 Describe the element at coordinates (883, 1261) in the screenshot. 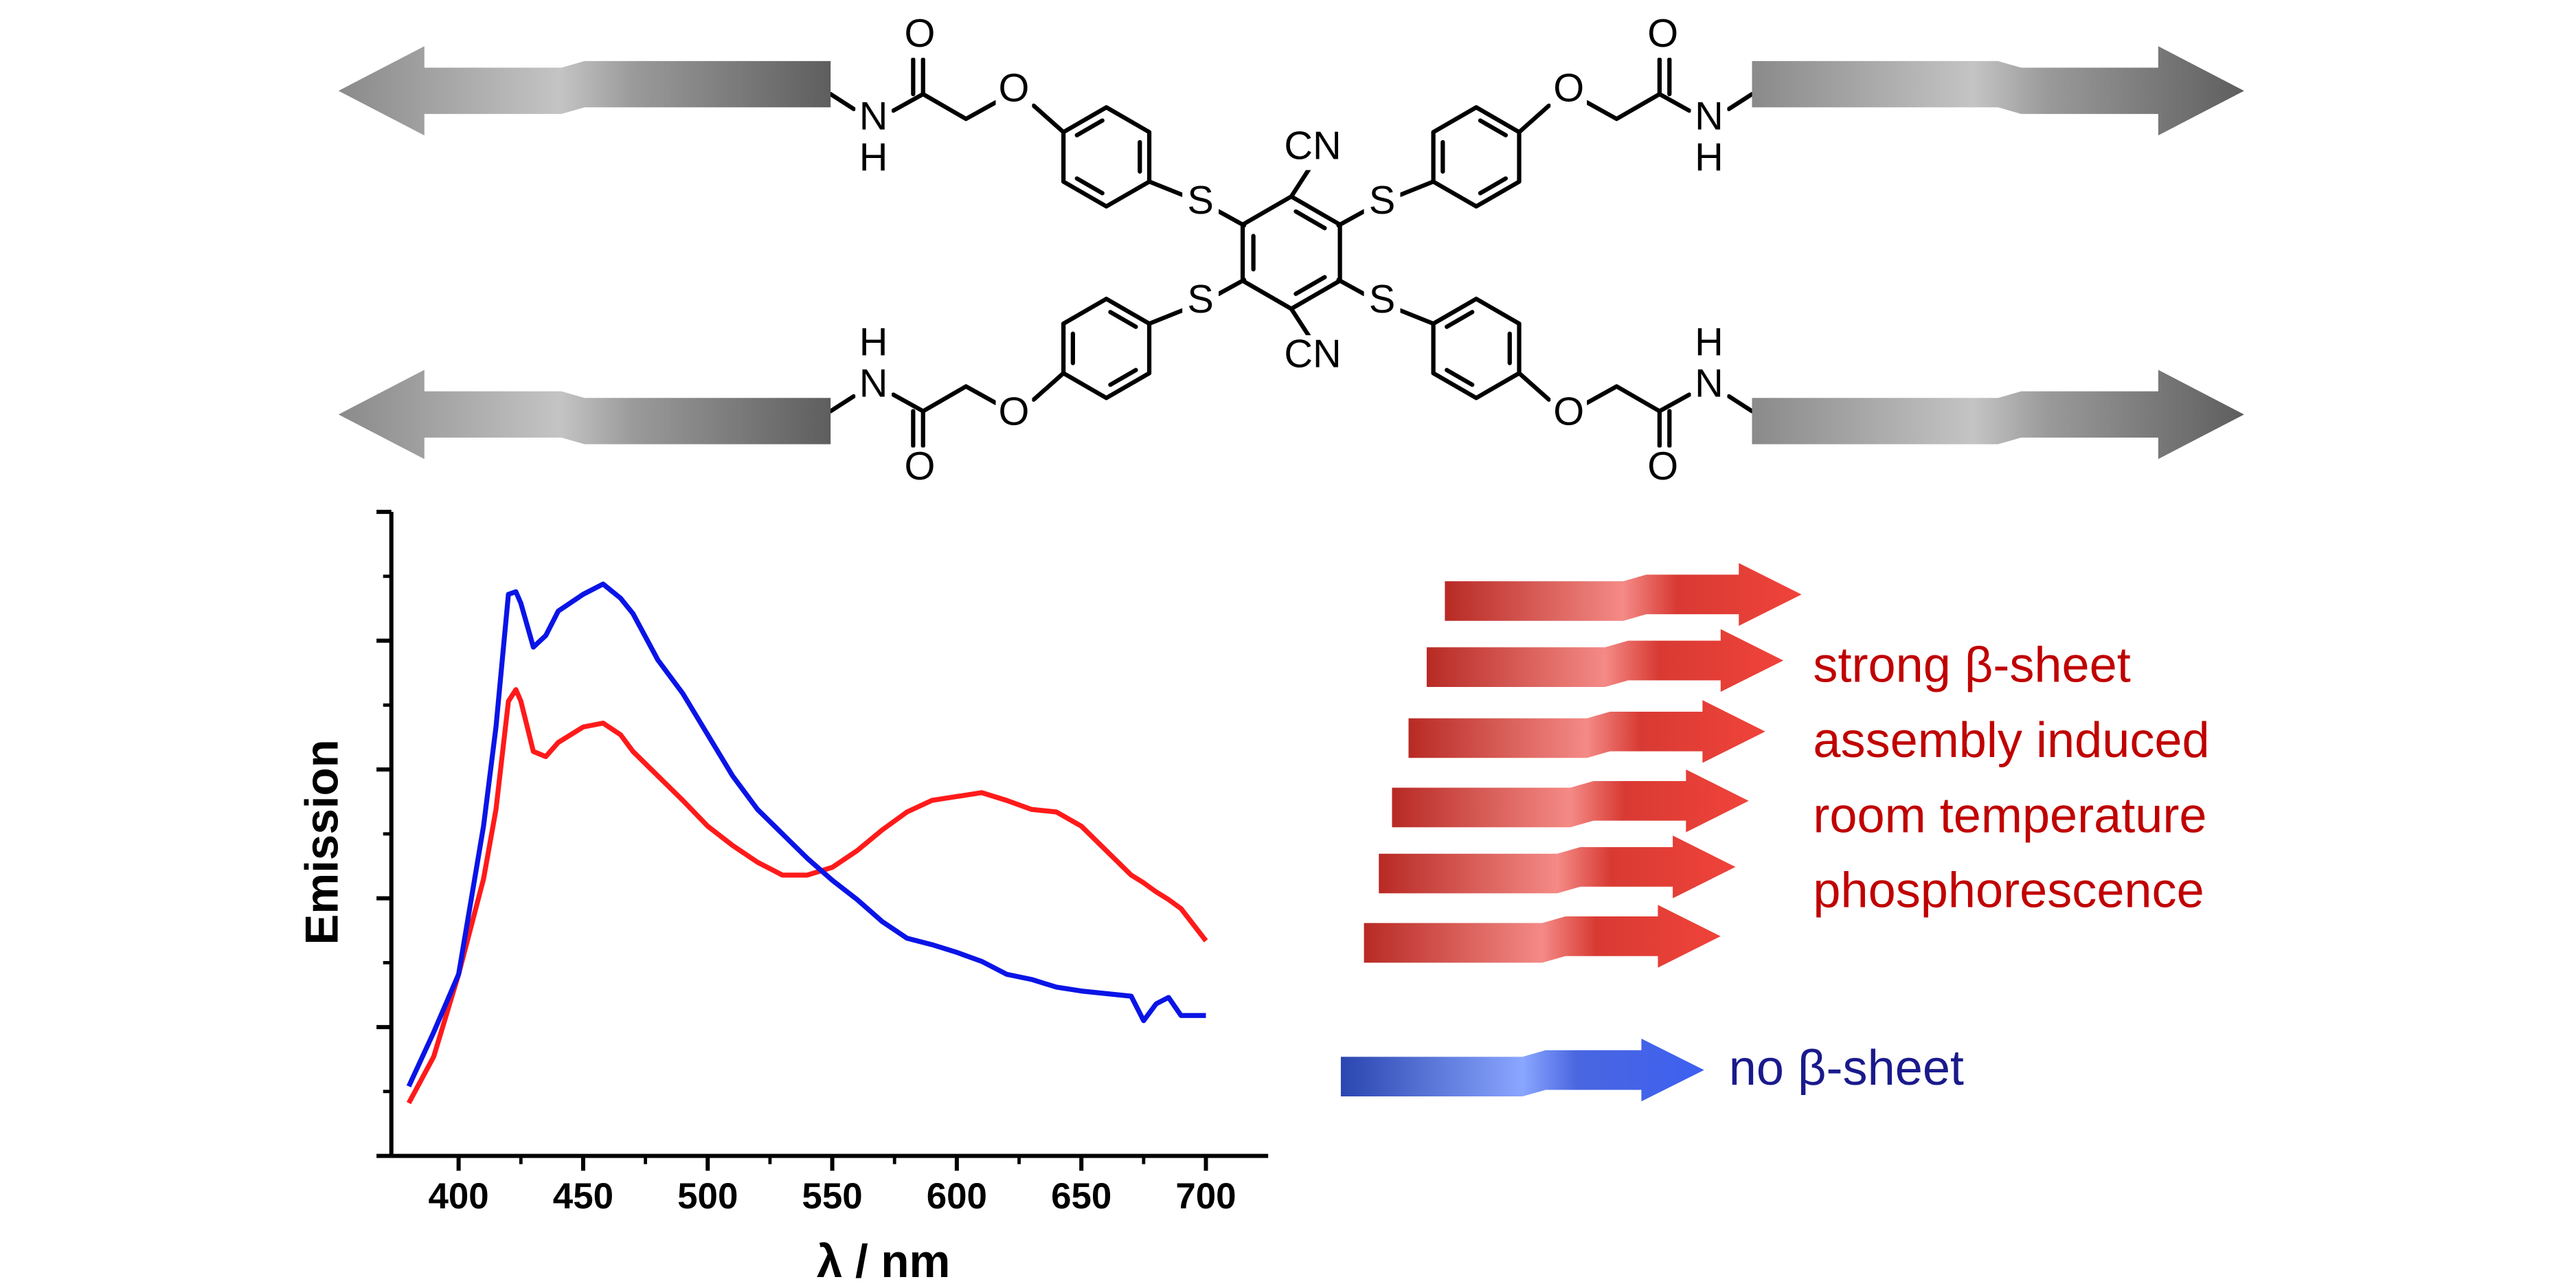

I see `x-axis-title: λ / nm` at that location.